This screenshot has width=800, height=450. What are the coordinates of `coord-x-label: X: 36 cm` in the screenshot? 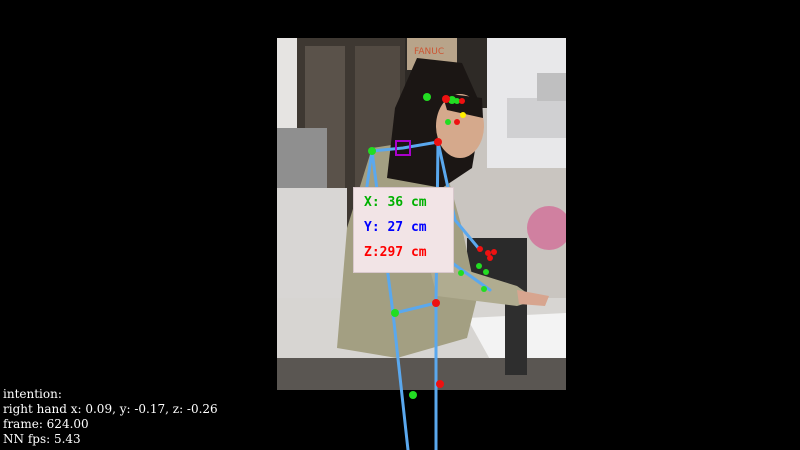 It's located at (395, 202).